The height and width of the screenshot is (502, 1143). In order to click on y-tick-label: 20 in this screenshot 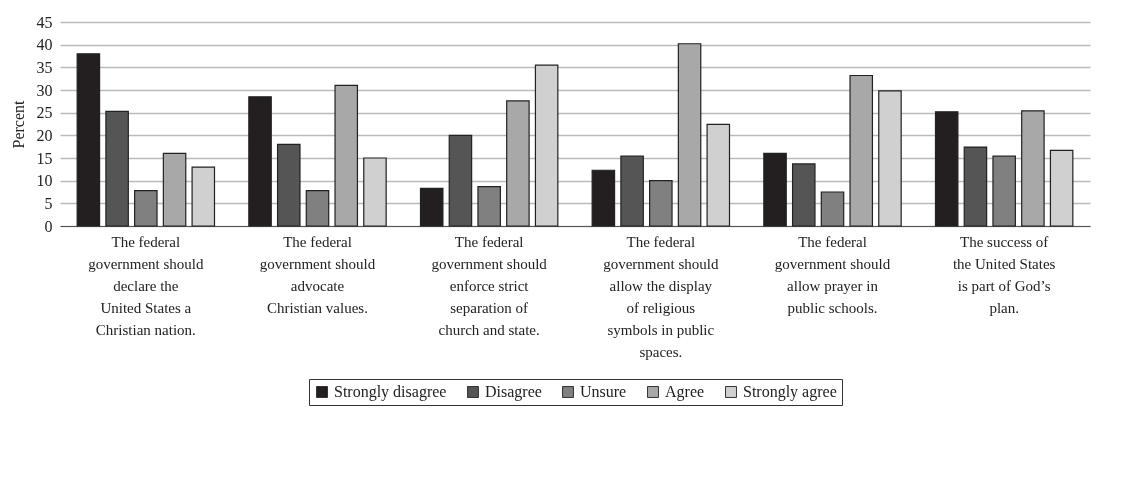, I will do `click(44, 135)`.